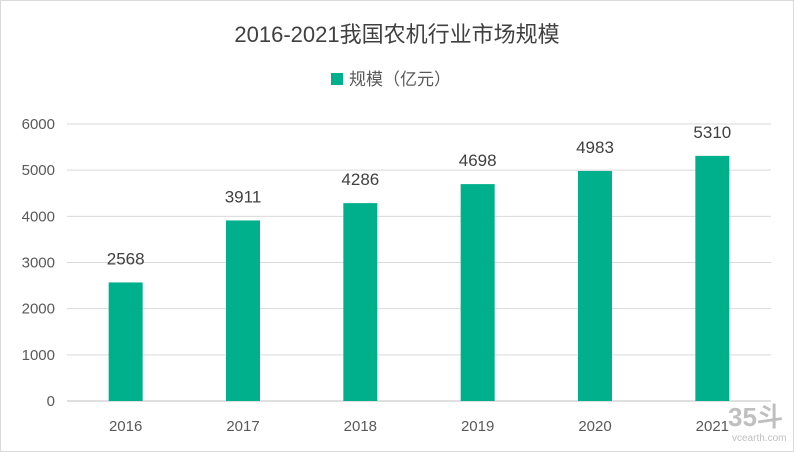  I want to click on watermark-logo: 35斗 vcearth.com, so click(757, 423).